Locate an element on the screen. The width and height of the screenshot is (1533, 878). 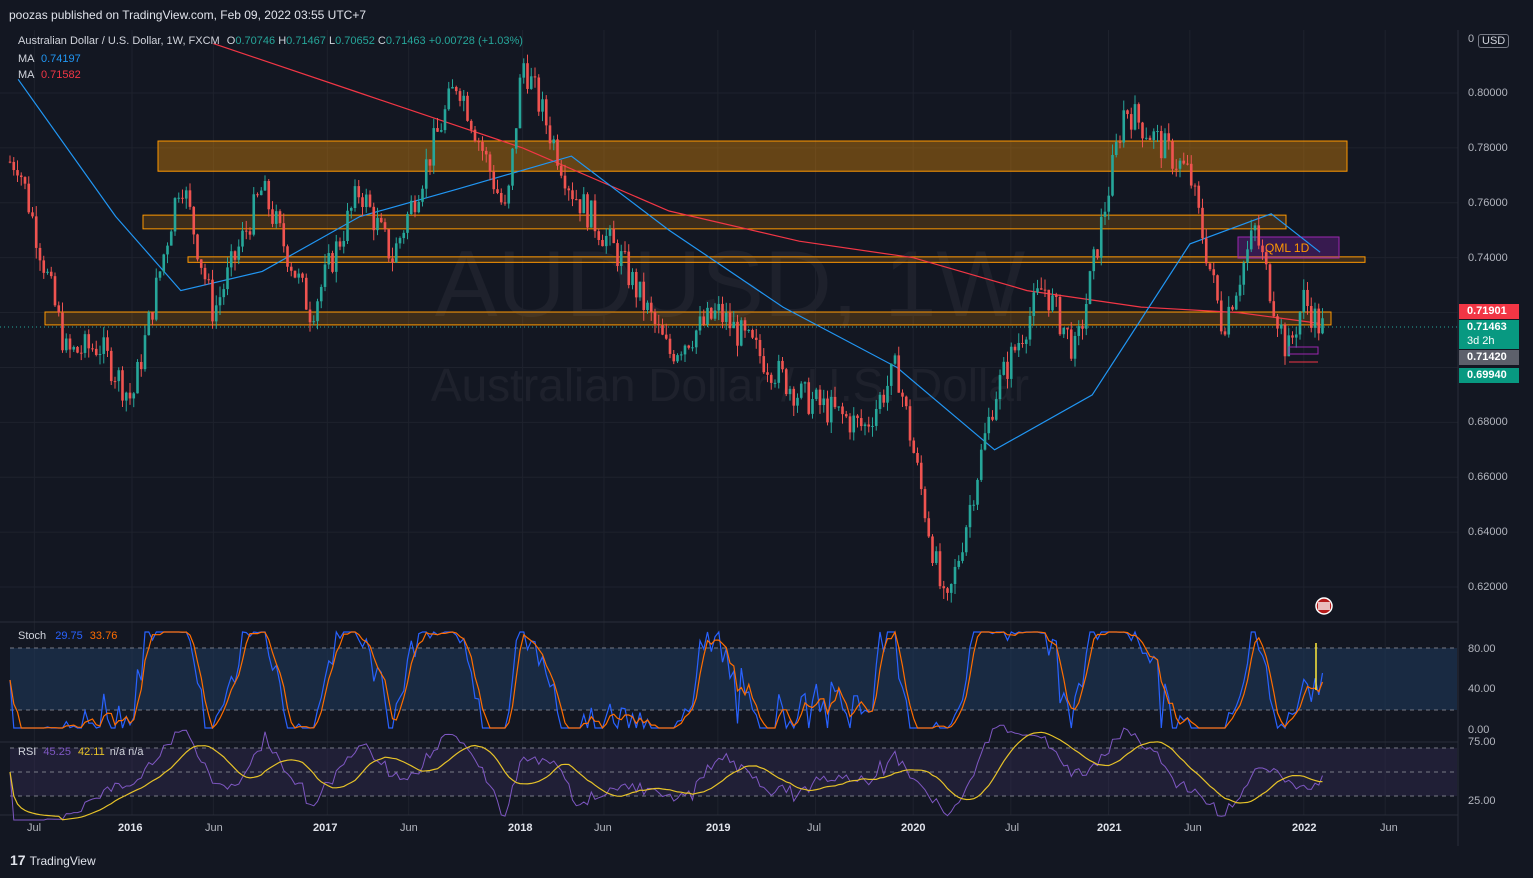
stoch-level-40: 40.00 is located at coordinates (1482, 689).